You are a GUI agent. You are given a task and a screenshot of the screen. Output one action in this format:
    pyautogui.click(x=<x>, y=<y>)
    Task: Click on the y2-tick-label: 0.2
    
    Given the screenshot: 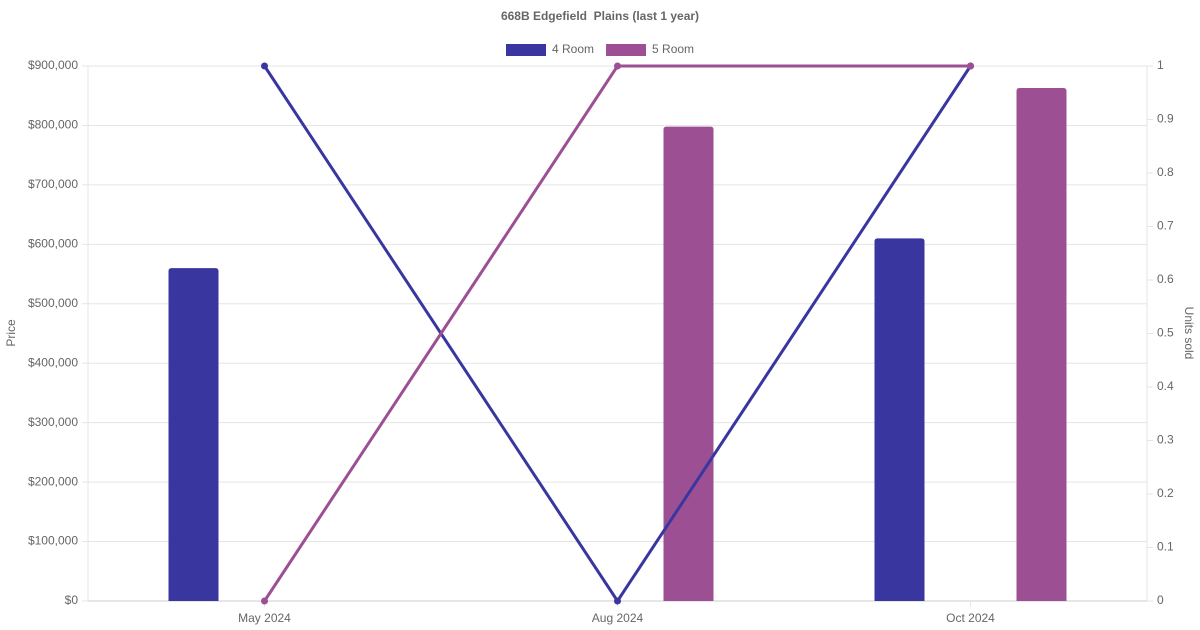 What is the action you would take?
    pyautogui.click(x=1165, y=493)
    